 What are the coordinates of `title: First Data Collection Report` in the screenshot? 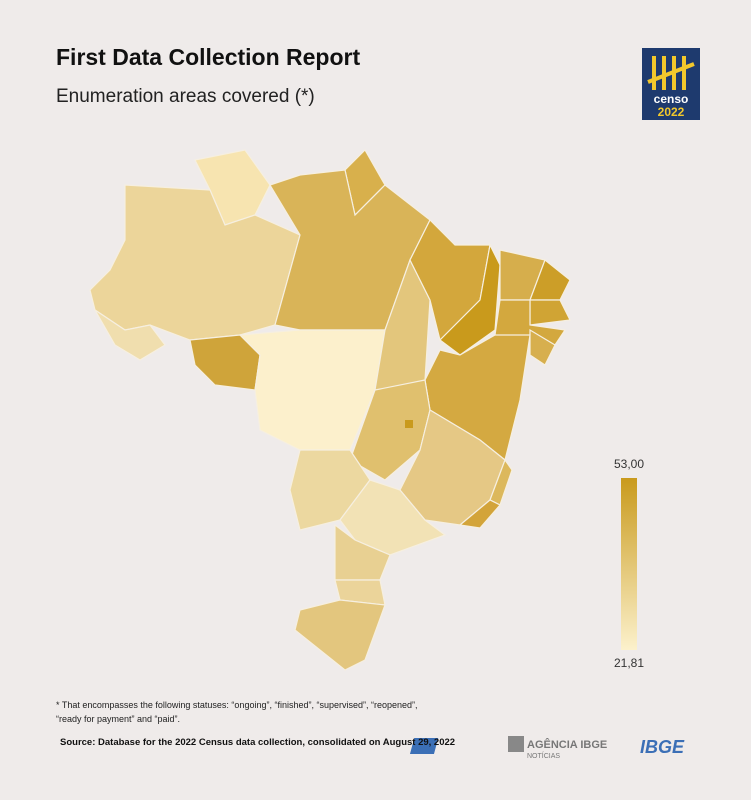 It's located at (208, 57).